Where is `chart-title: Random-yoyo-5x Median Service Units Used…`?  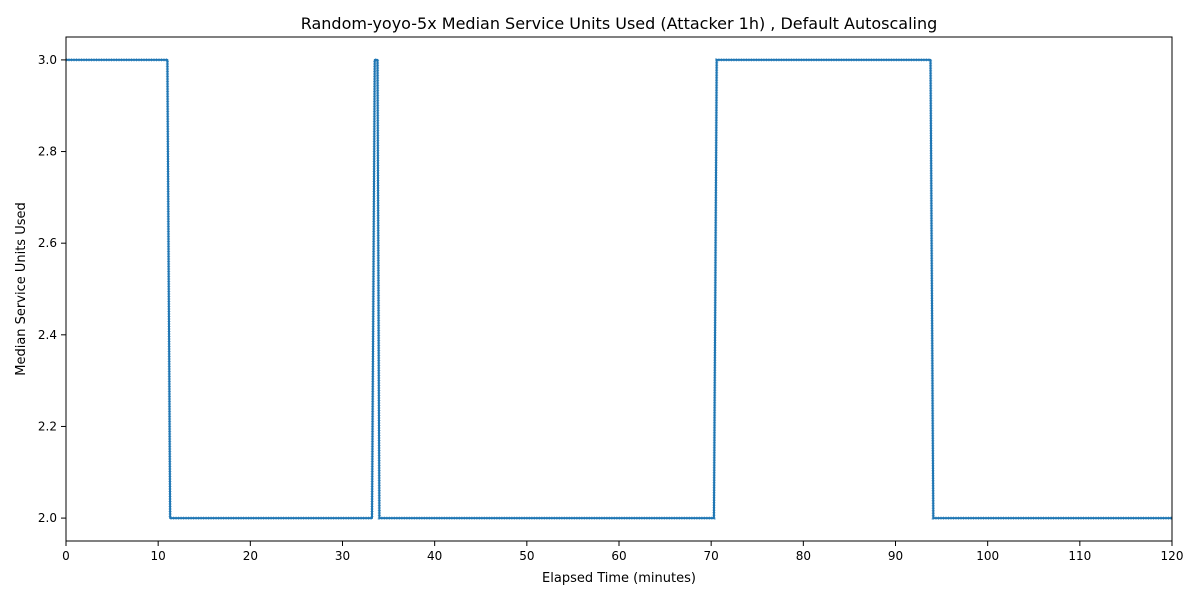
chart-title: Random-yoyo-5x Median Service Units Used… is located at coordinates (619, 23).